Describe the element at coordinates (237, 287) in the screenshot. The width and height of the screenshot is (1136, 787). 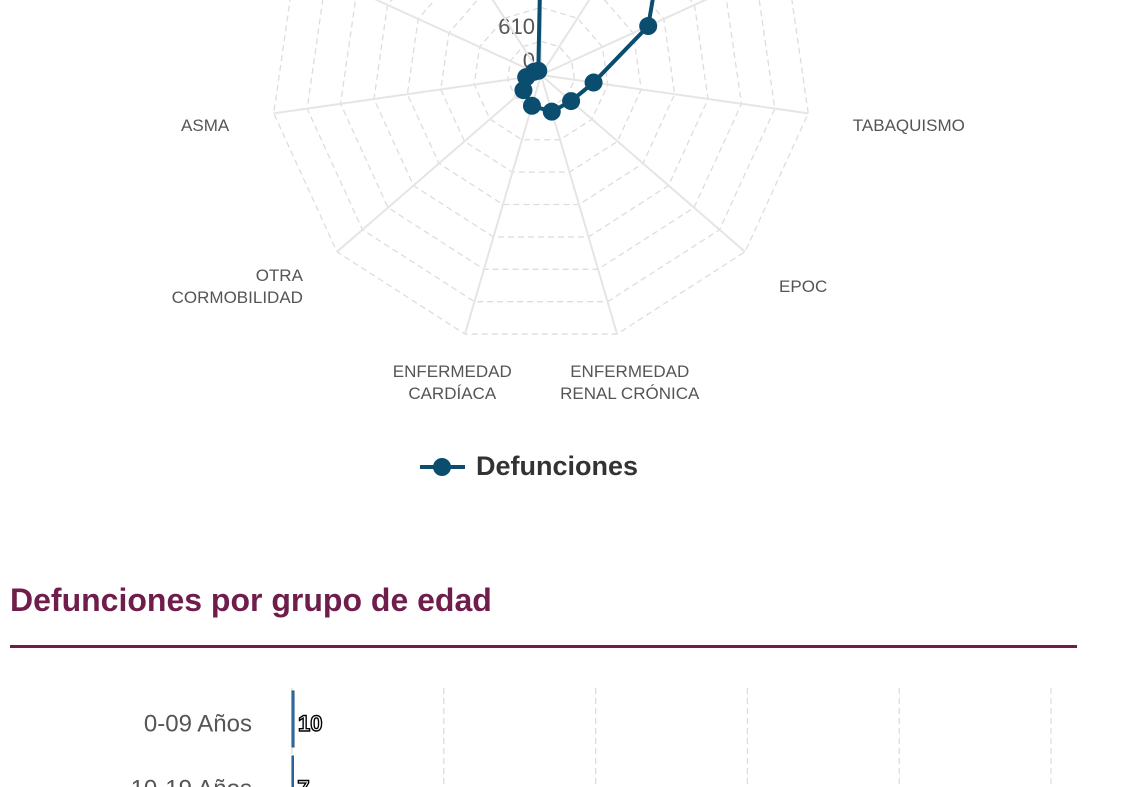
I see `category-label: OTRA CORMOBILIDAD` at that location.